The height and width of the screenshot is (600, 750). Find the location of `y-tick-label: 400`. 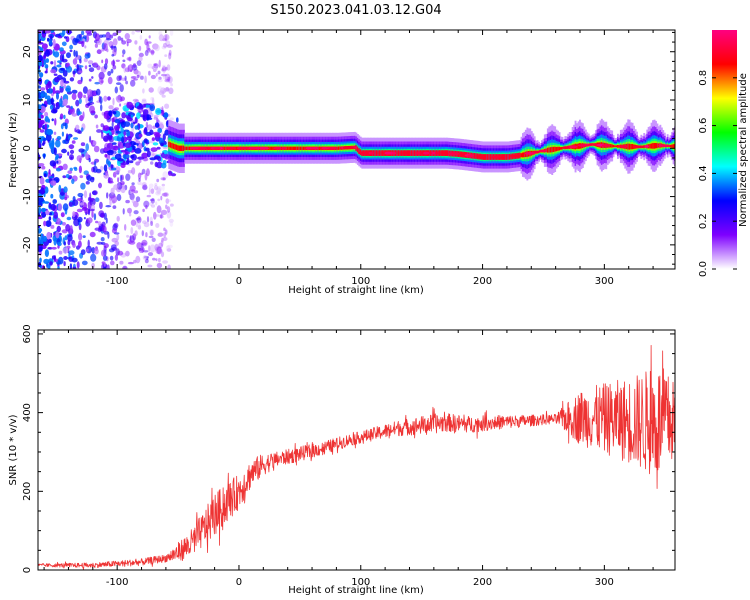

y-tick-label: 400 is located at coordinates (27, 412).